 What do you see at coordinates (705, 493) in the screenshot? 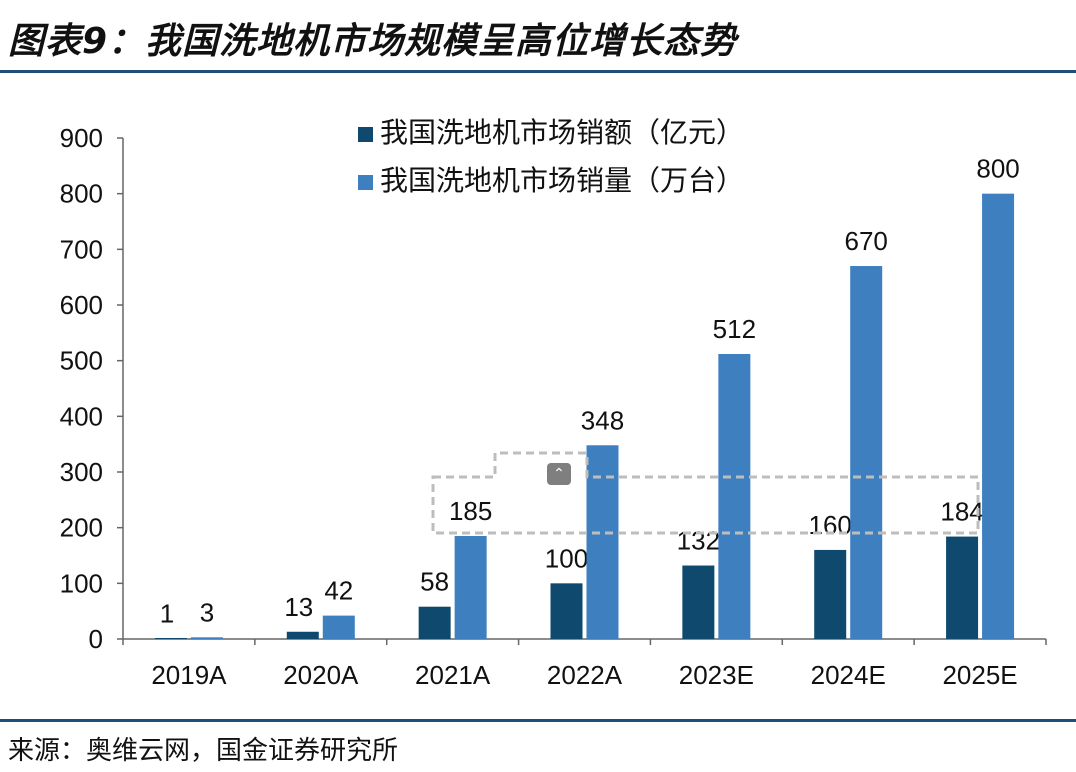
I see `selection-overlay` at bounding box center [705, 493].